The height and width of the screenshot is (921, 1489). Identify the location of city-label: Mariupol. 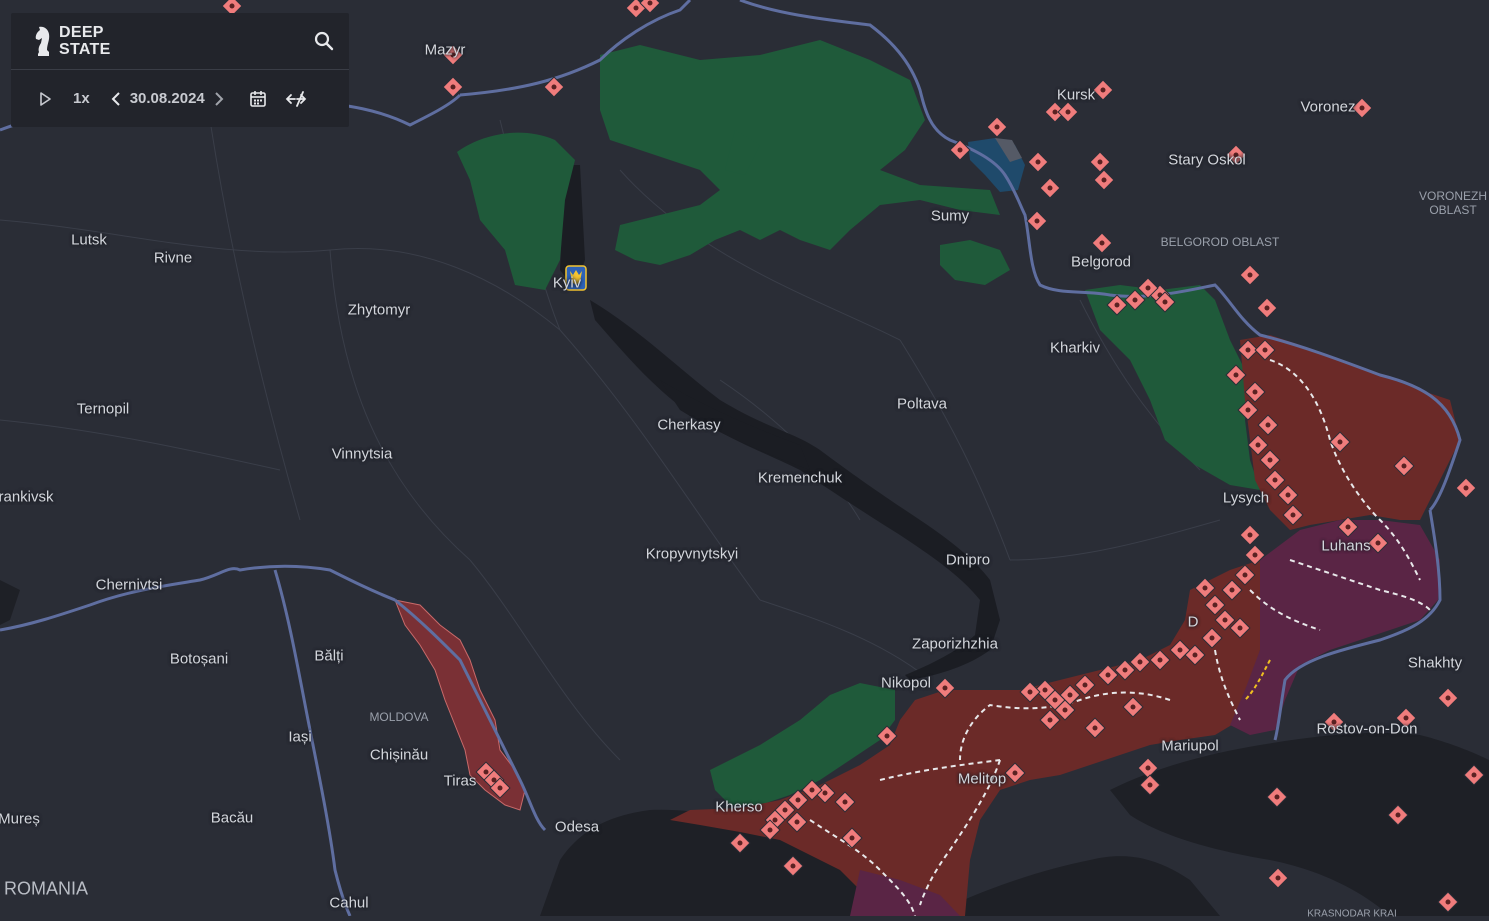
(1190, 746).